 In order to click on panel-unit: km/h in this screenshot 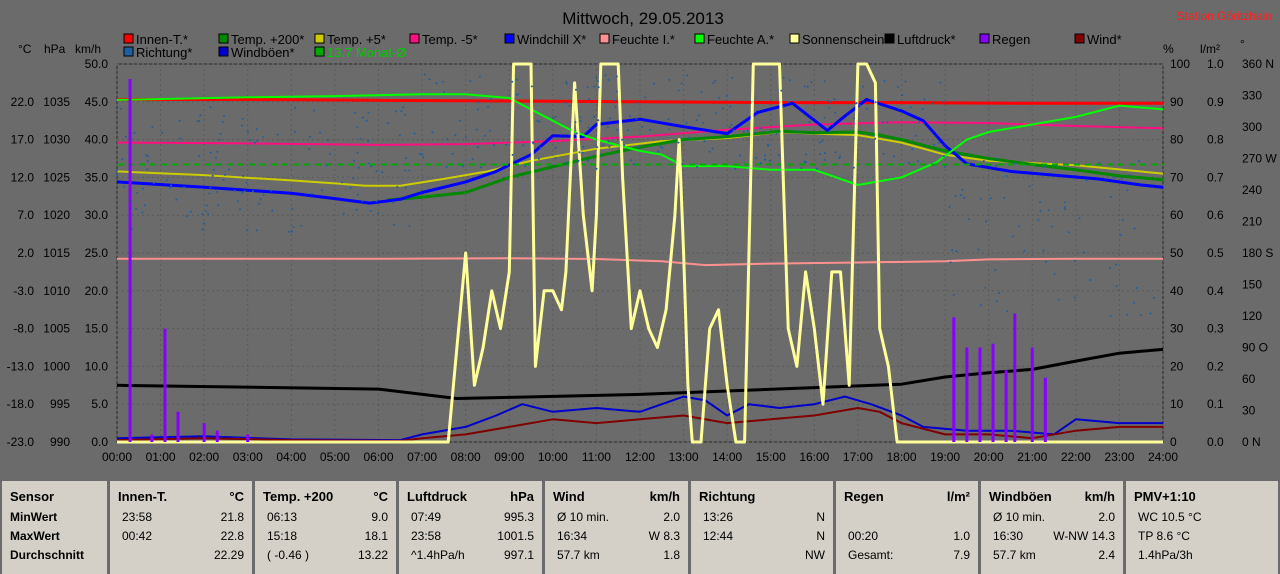, I will do `click(1099, 496)`.